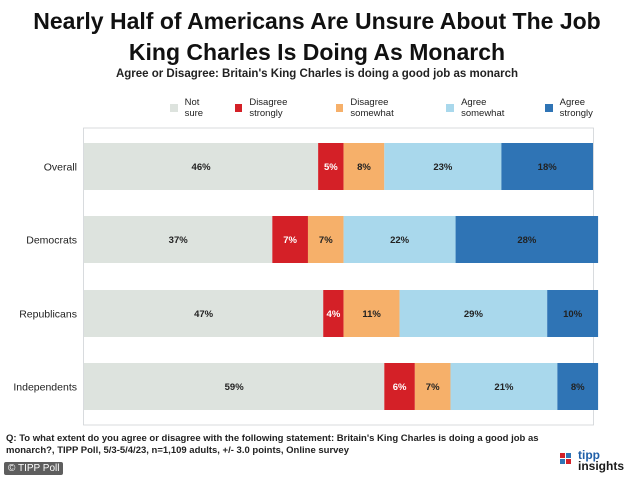 The image size is (634, 479). I want to click on bar-overall-agree-somewhat, so click(443, 166).